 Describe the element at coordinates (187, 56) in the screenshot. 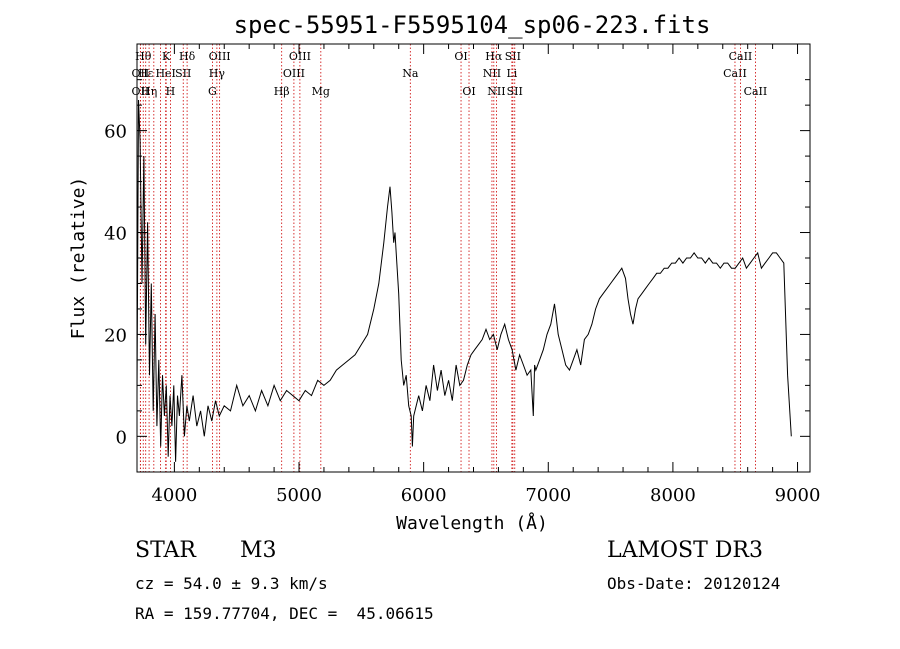

I see `marker-label: Hδ` at that location.